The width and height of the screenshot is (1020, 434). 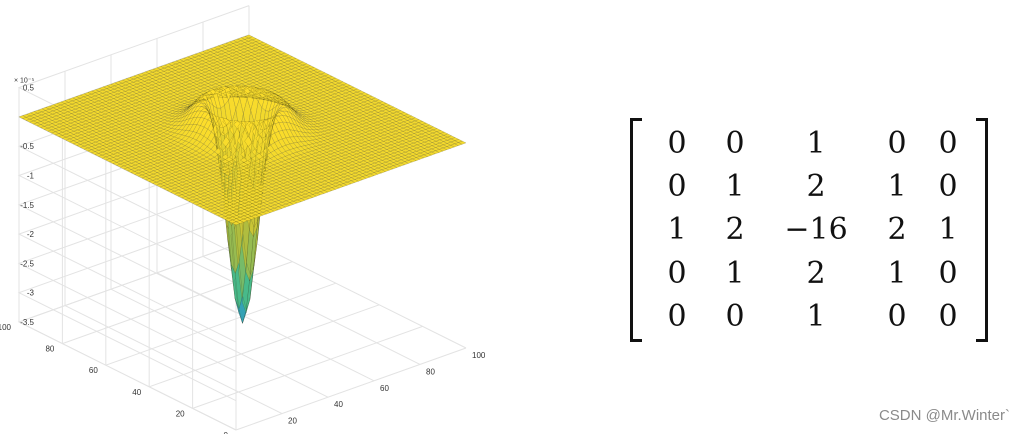 What do you see at coordinates (136, 392) in the screenshot?
I see `y-tick-label: 40` at bounding box center [136, 392].